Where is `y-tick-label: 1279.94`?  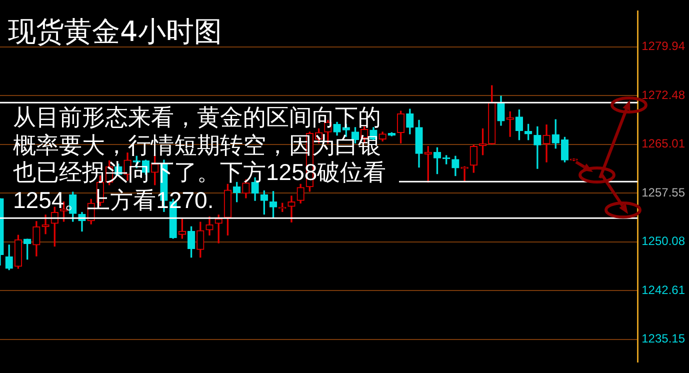 y-tick-label: 1279.94 is located at coordinates (664, 46).